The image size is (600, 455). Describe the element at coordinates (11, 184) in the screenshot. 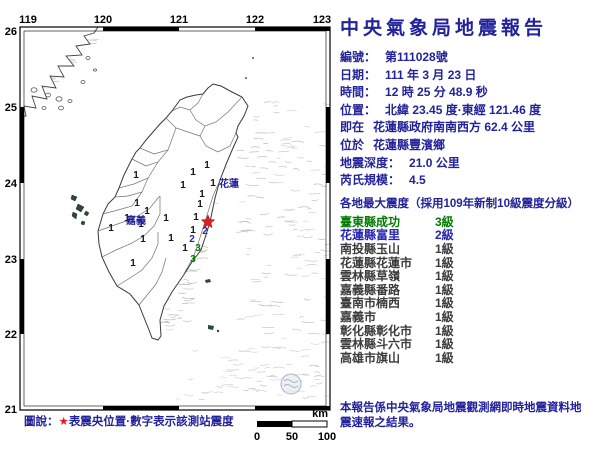

I see `lat-label: 24` at that location.